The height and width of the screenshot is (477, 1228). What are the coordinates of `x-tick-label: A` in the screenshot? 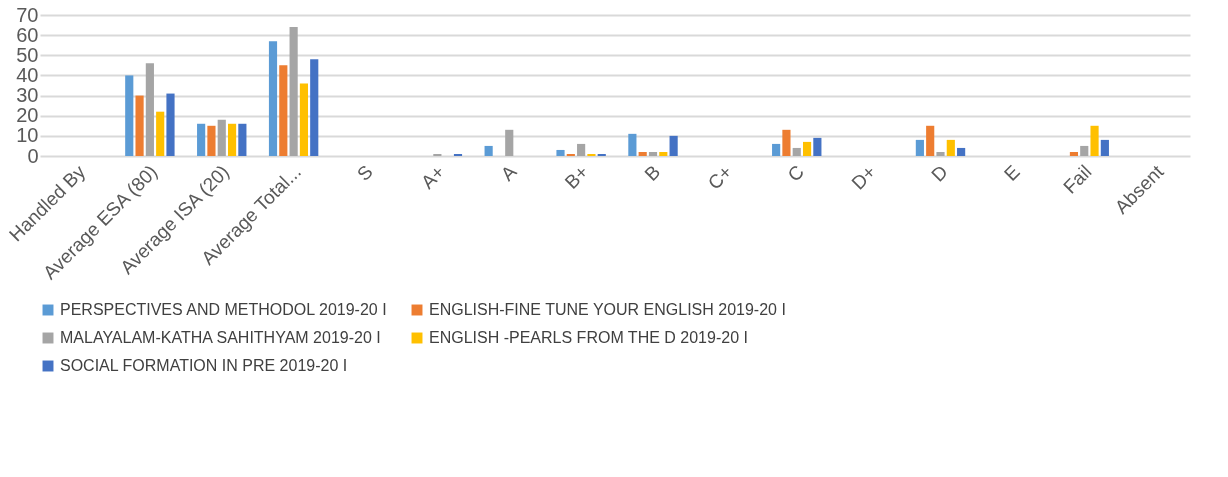 It's located at (508, 172).